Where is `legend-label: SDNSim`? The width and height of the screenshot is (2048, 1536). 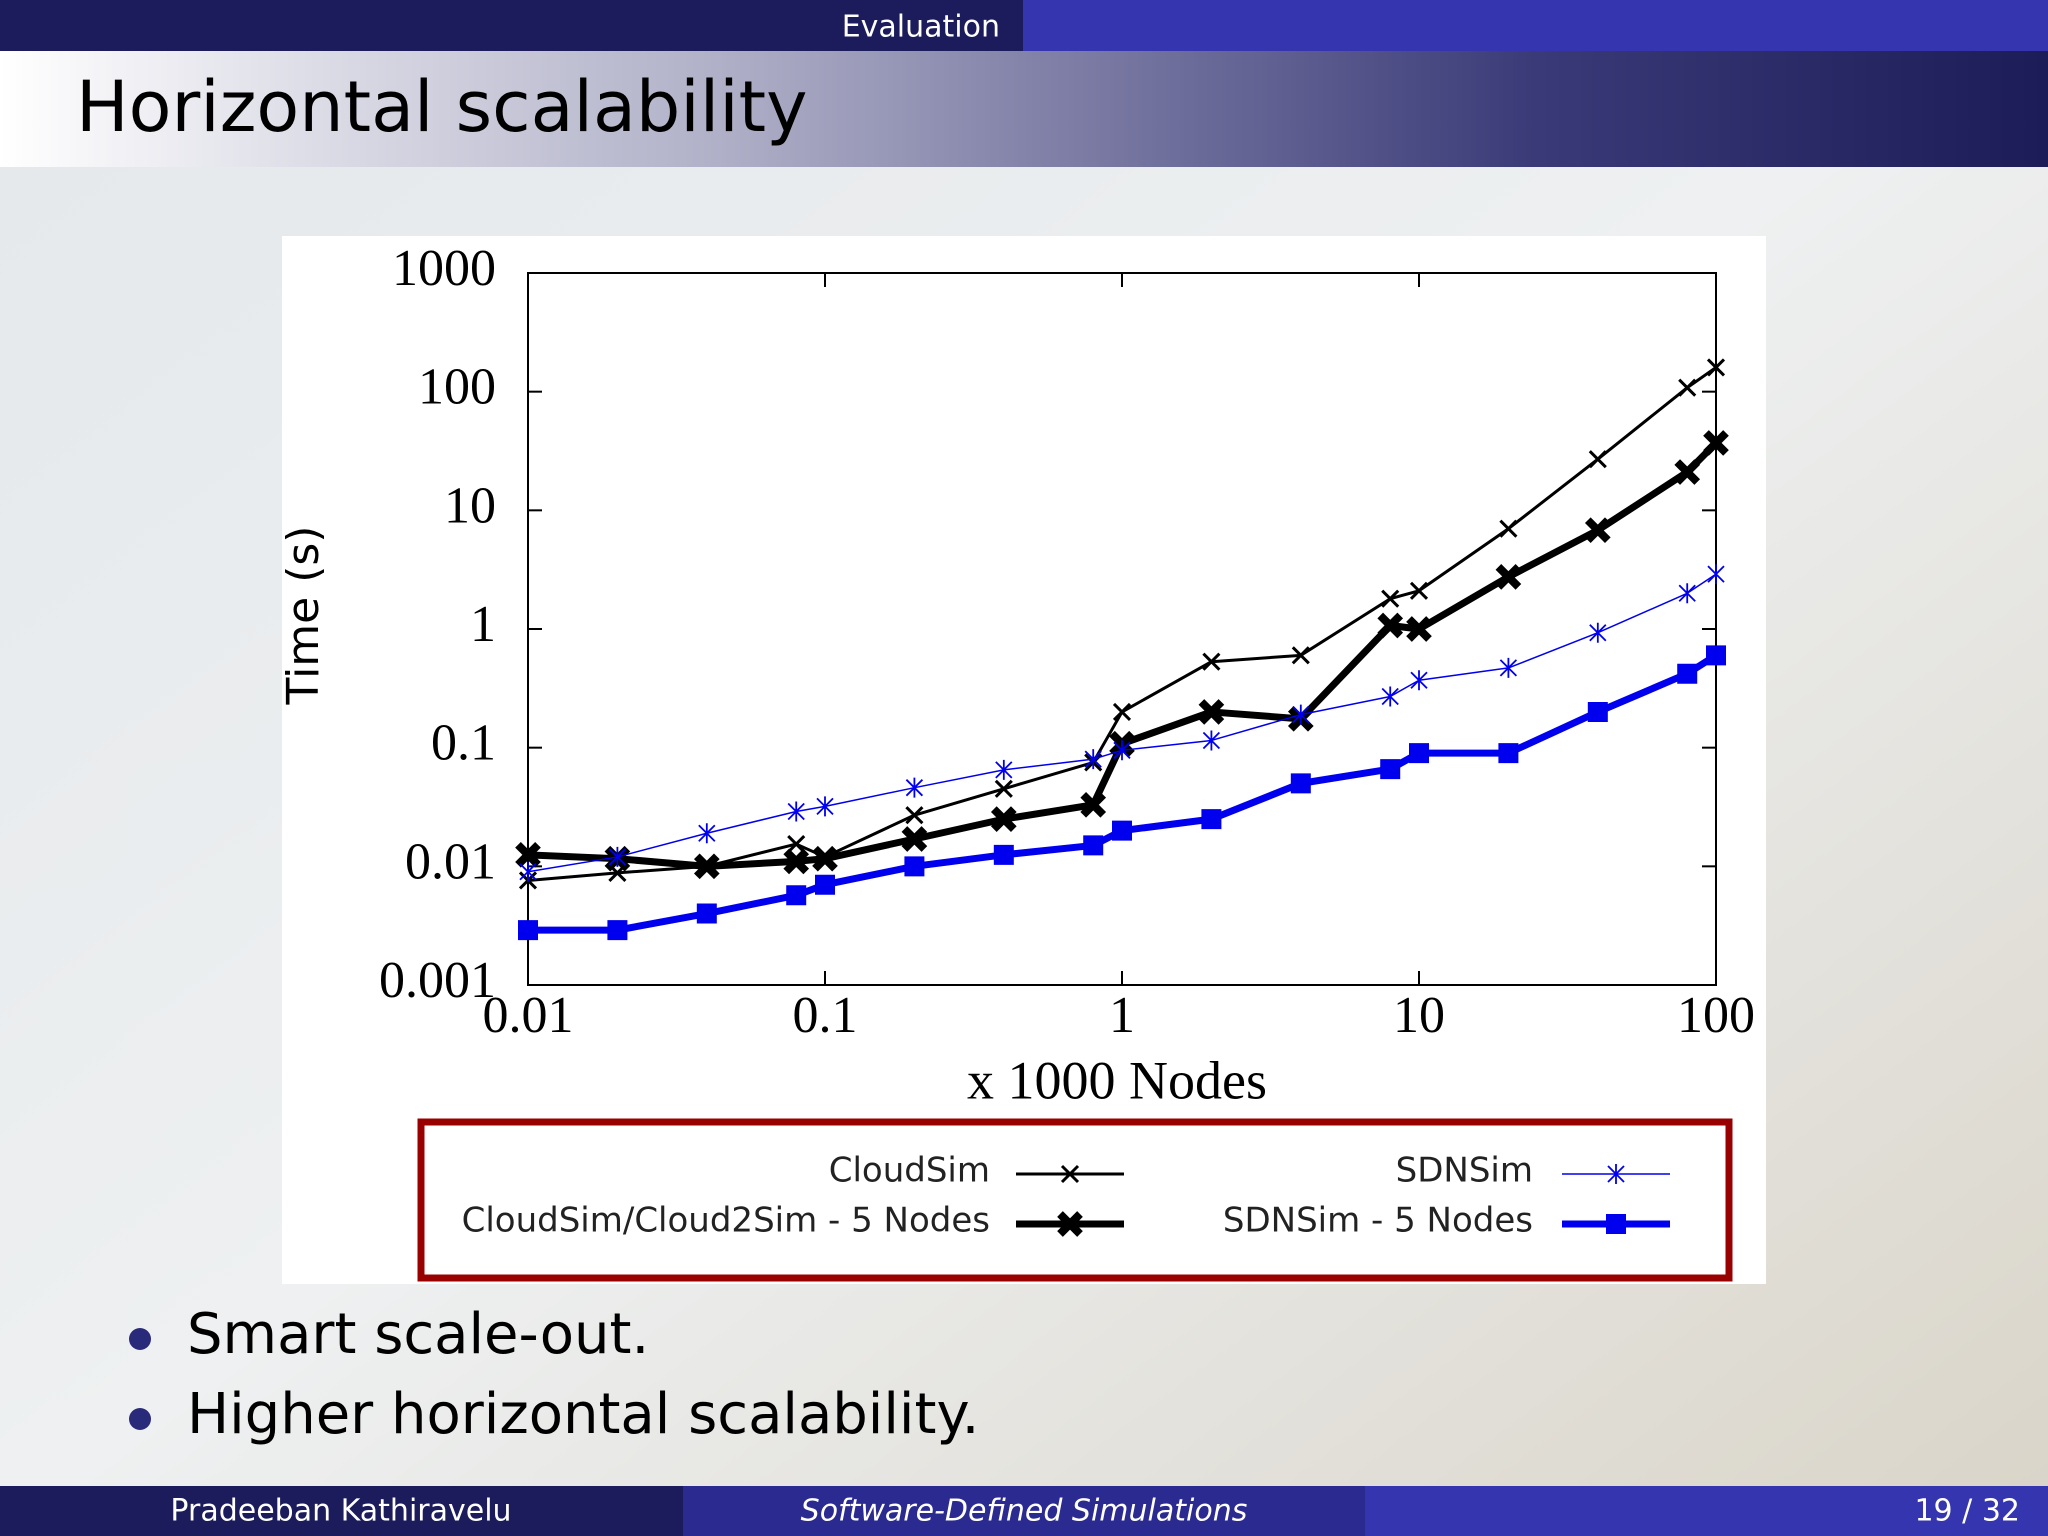 legend-label: SDNSim is located at coordinates (1464, 1171).